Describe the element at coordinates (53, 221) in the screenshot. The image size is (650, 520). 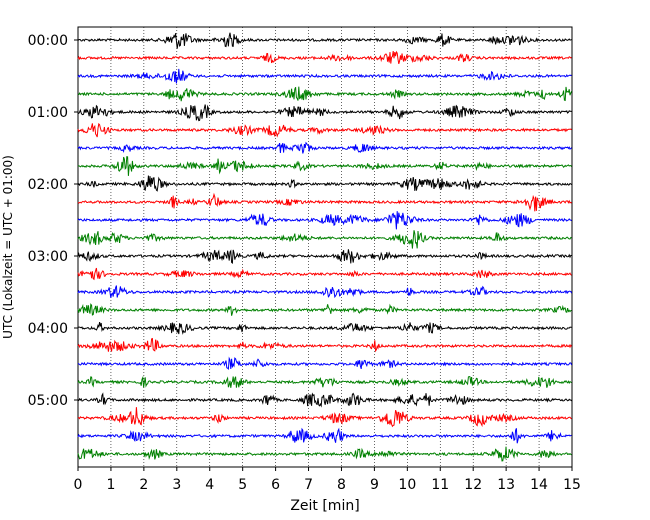
I see `y-axis-ticks: 00:00 01:00 02:00 03:00 04:00 05:00` at that location.